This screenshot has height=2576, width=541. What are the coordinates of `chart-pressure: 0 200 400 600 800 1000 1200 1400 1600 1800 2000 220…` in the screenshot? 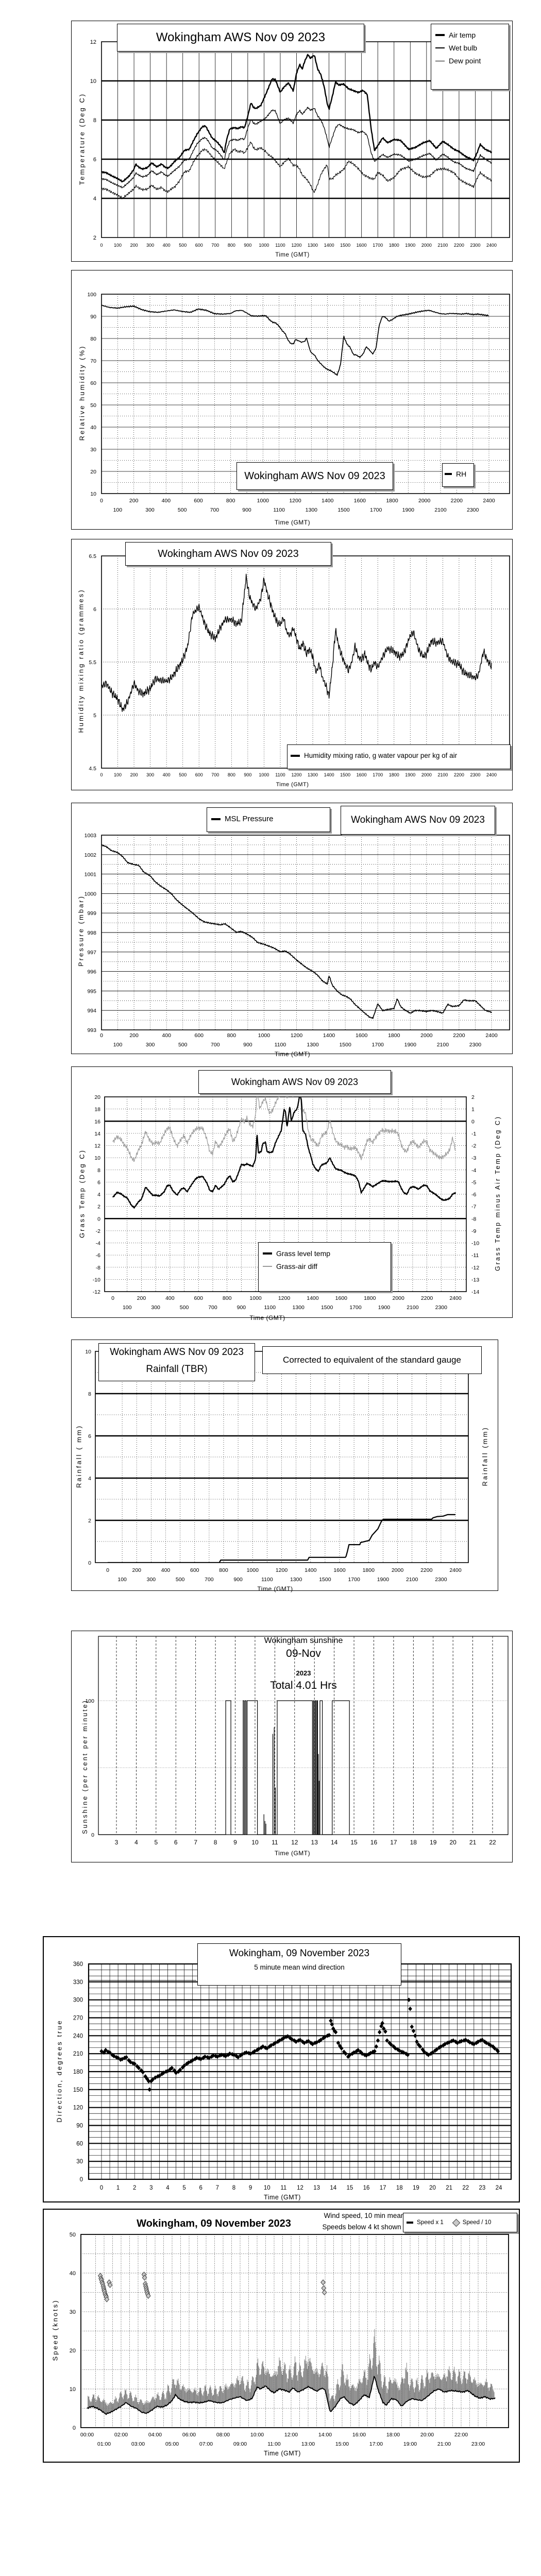 It's located at (292, 930).